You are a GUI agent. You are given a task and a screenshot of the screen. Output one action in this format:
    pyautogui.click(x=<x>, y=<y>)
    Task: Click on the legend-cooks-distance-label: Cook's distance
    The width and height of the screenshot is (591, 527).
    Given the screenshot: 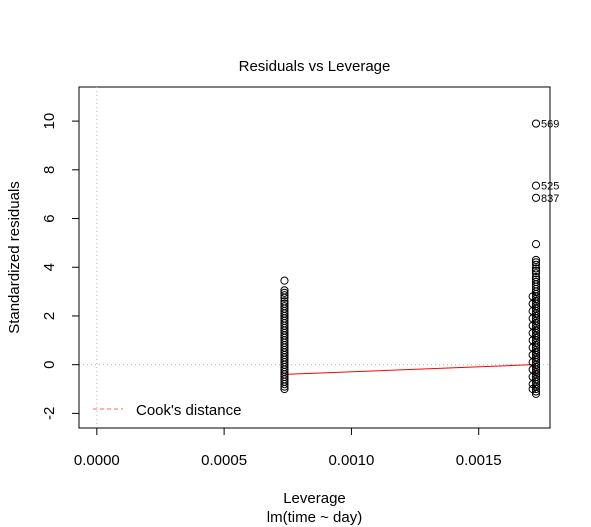 What is the action you would take?
    pyautogui.click(x=188, y=410)
    